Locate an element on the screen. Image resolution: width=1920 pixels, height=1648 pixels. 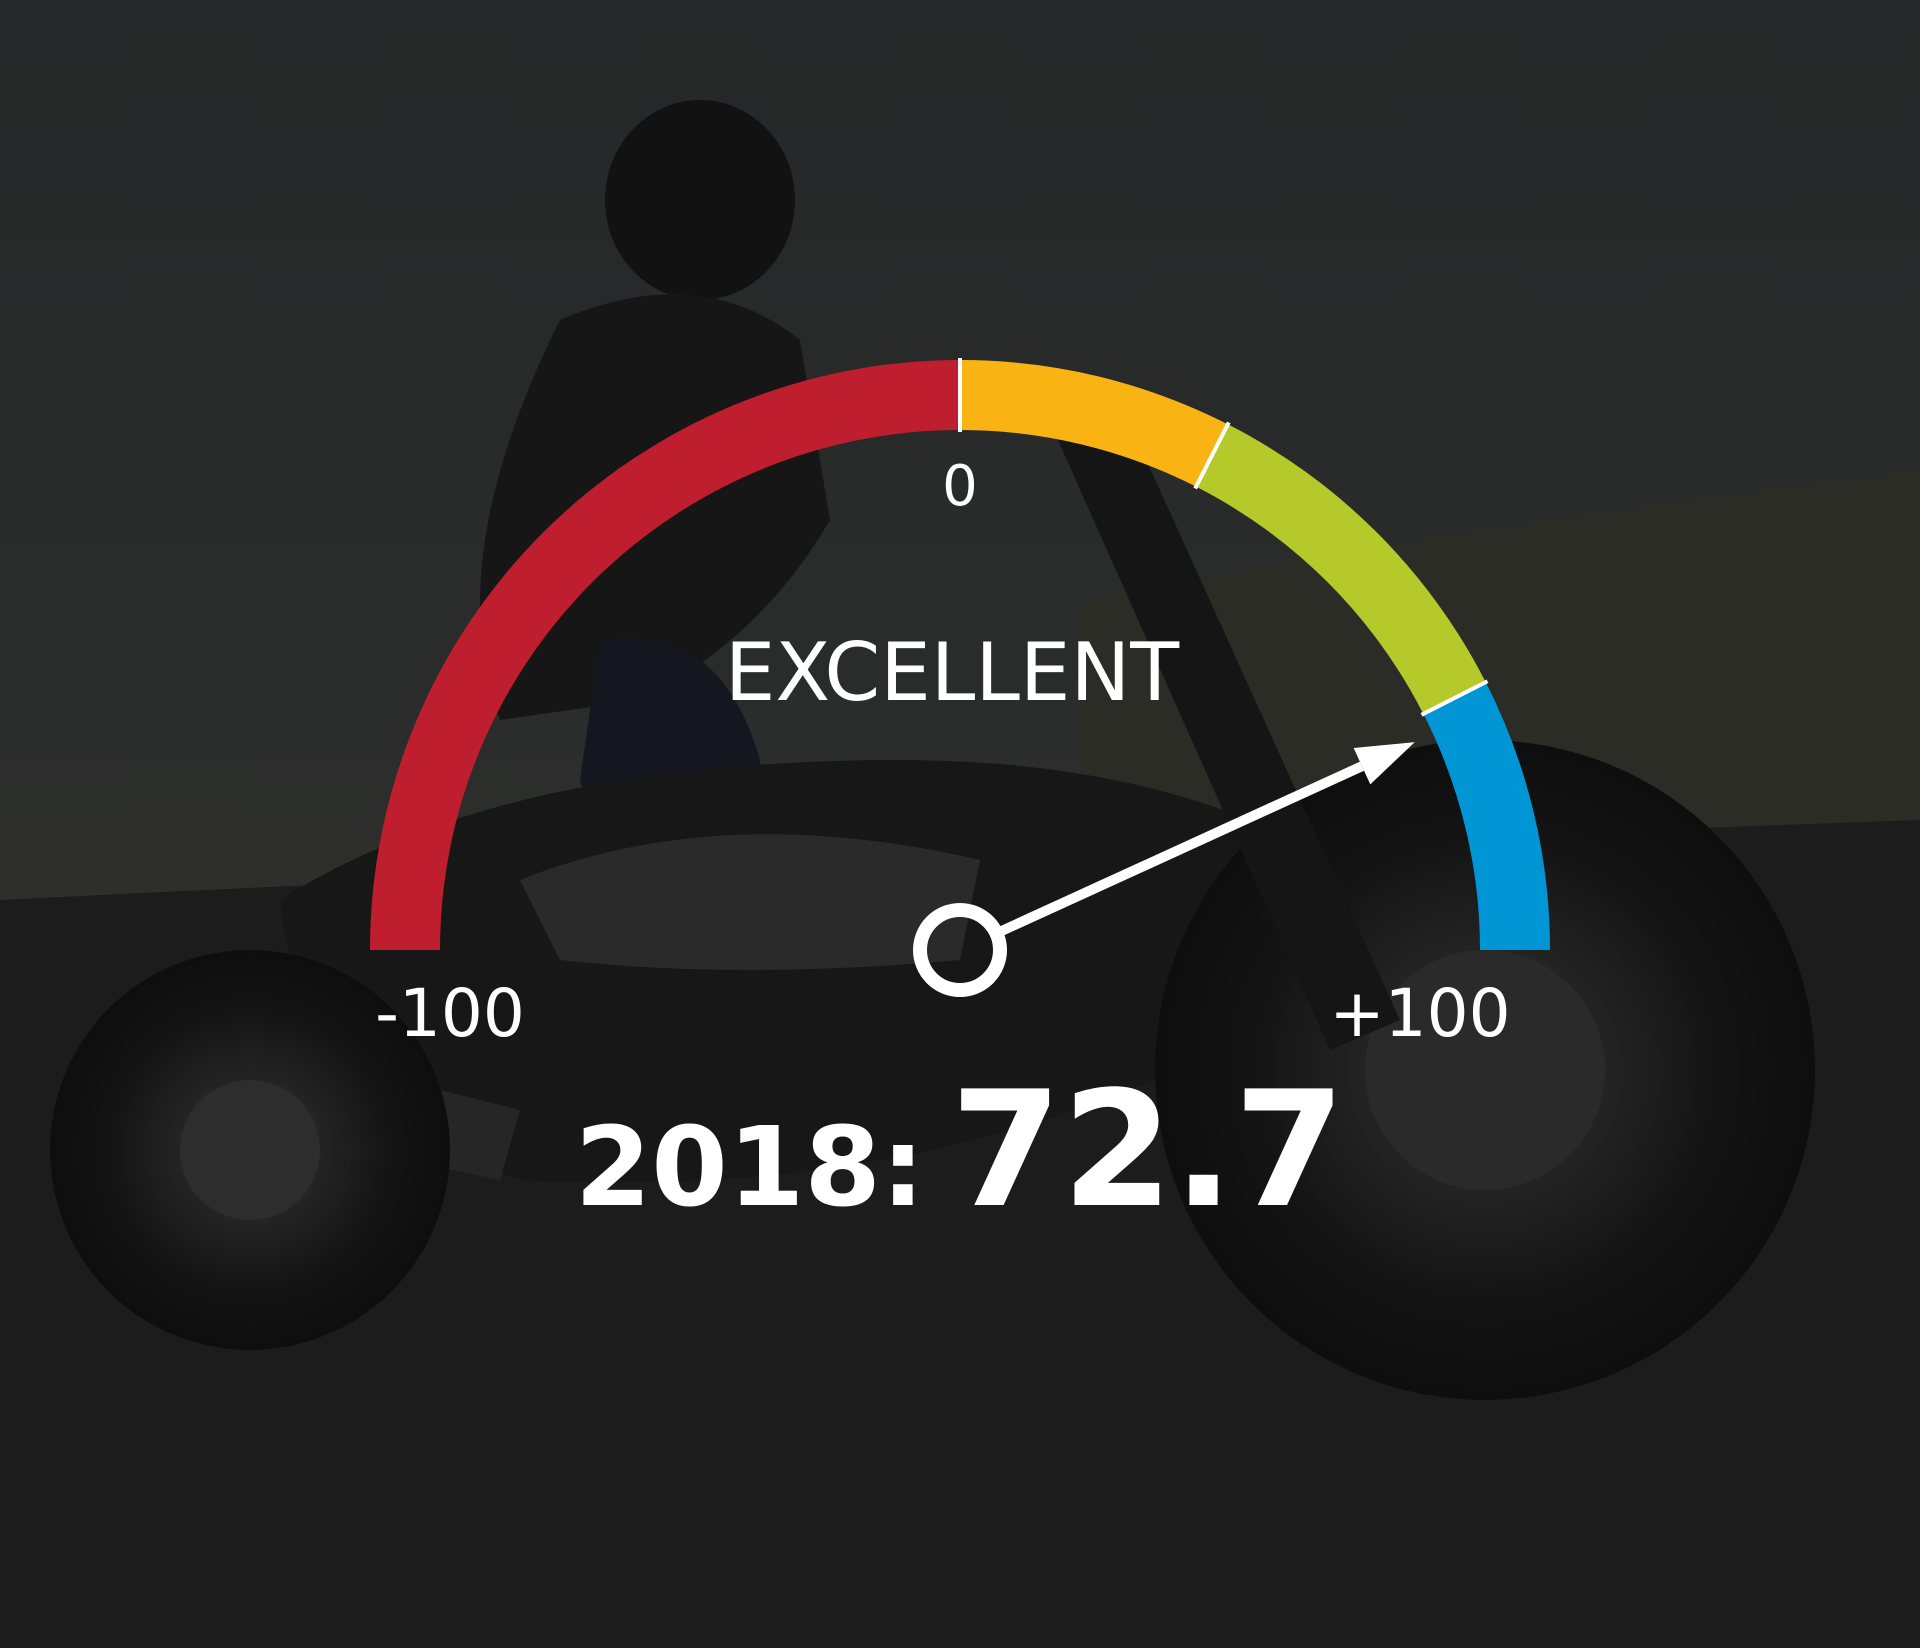
score-value: 72.7 is located at coordinates (1147, 1149).